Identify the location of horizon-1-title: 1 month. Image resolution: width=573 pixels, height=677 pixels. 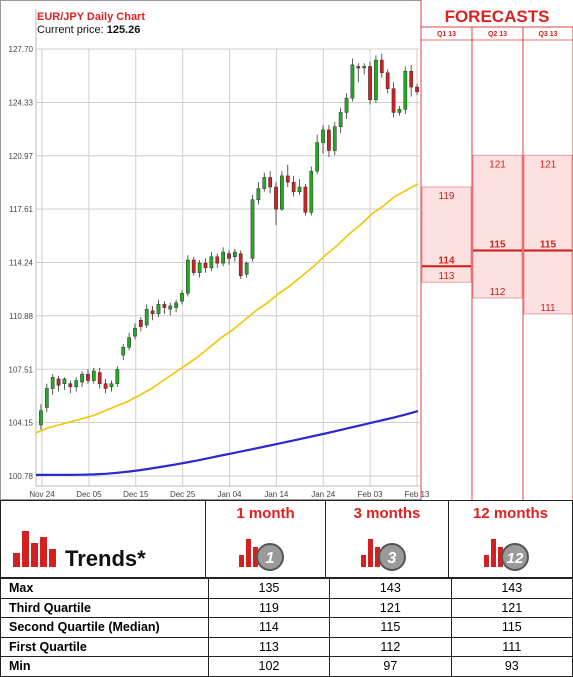
(265, 513).